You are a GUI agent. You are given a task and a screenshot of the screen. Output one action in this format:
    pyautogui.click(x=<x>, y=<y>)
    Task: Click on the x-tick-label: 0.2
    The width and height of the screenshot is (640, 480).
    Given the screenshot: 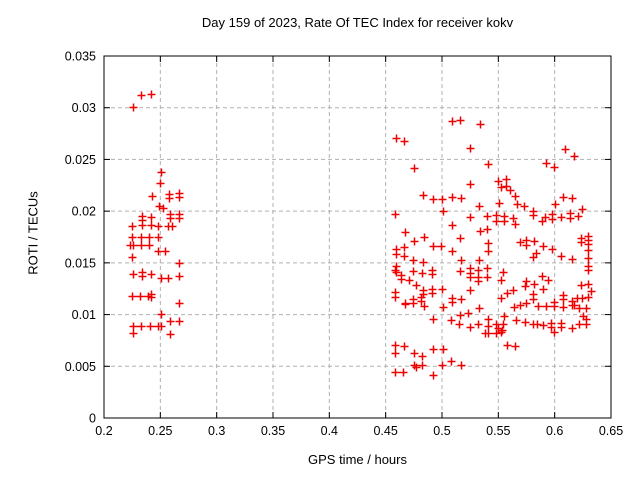 What is the action you would take?
    pyautogui.click(x=103, y=431)
    